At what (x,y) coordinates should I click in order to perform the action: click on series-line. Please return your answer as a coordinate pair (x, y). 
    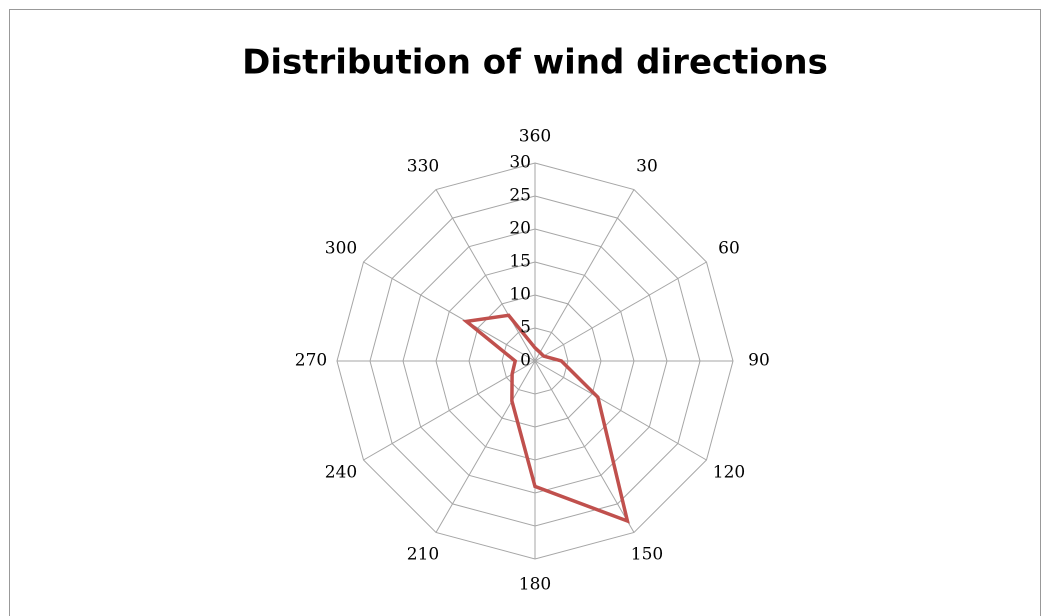
    Looking at the image, I should click on (546, 418).